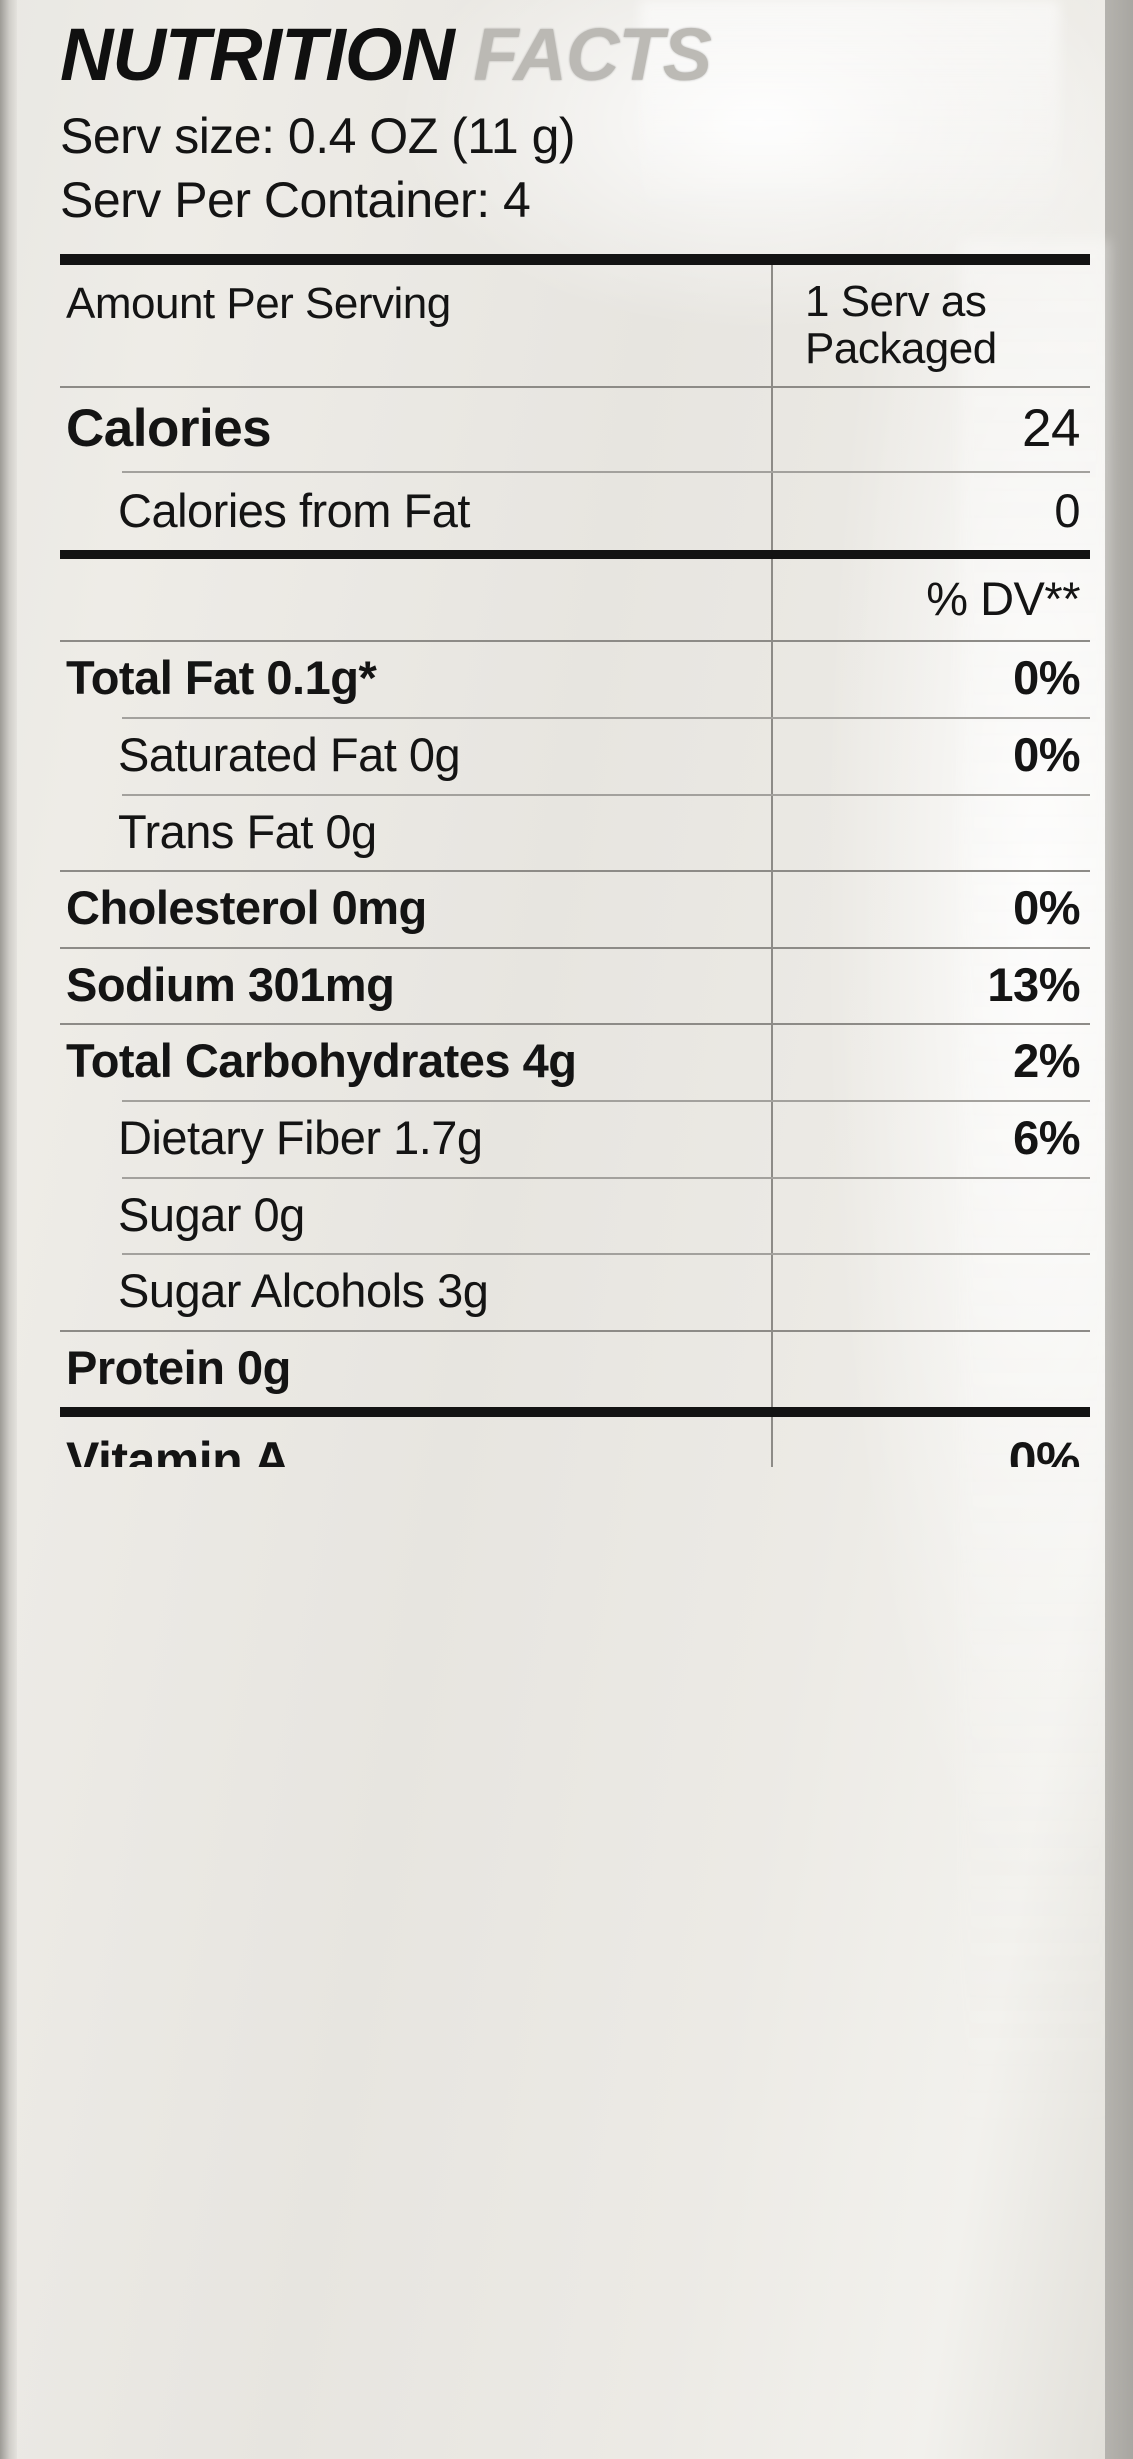 The height and width of the screenshot is (2459, 1133). I want to click on amount-per-serving-header: Amount Per Serving, so click(258, 303).